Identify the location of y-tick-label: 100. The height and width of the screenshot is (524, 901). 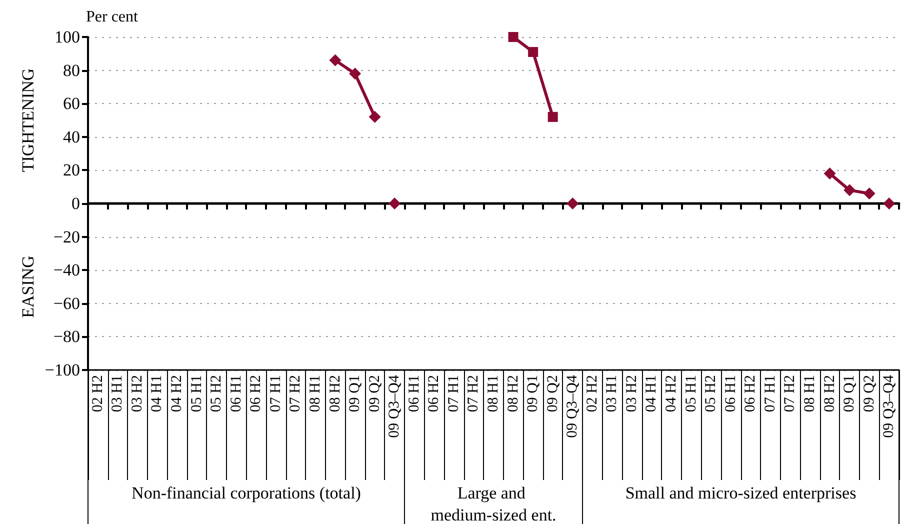
(67, 37).